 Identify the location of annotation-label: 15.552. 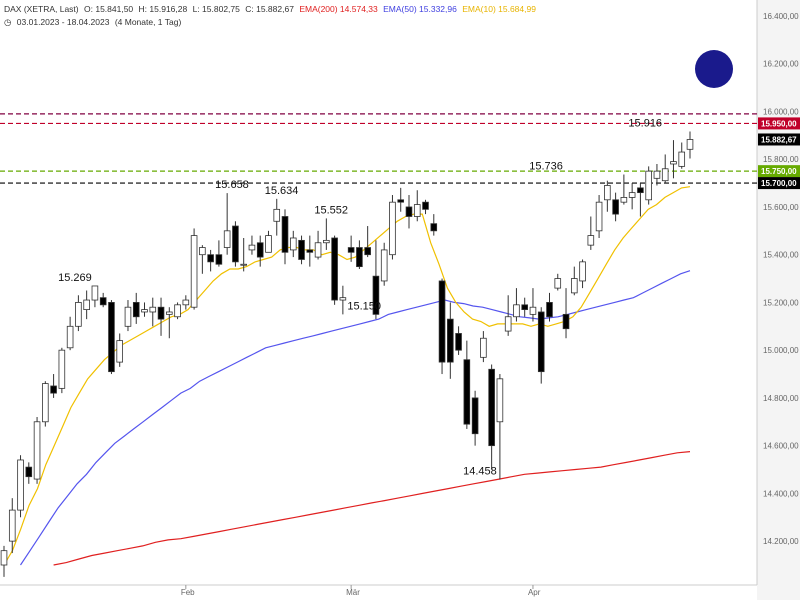
(331, 210).